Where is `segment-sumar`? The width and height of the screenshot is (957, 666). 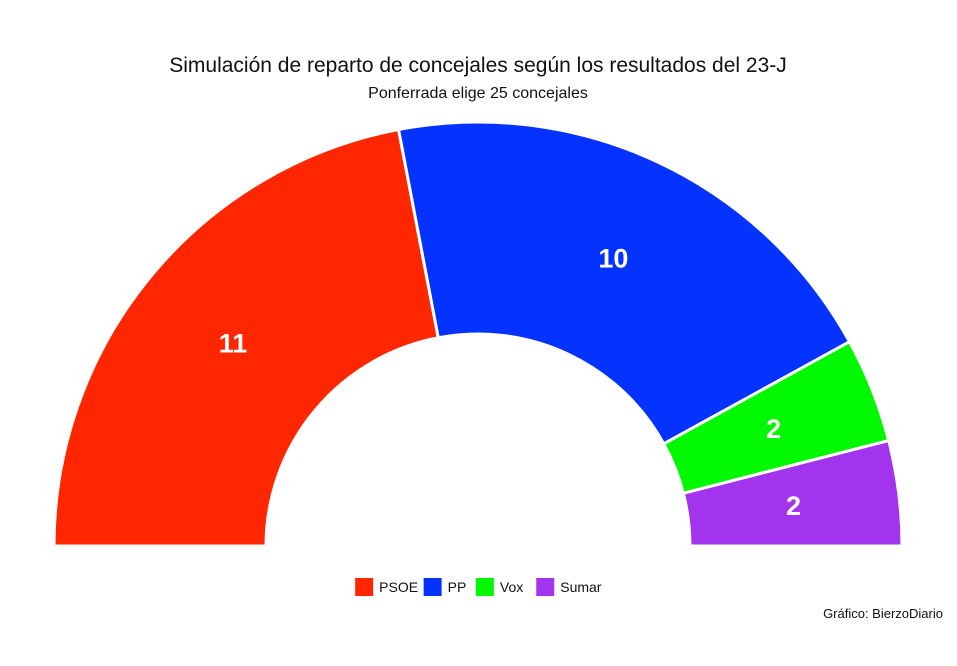
segment-sumar is located at coordinates (792, 493).